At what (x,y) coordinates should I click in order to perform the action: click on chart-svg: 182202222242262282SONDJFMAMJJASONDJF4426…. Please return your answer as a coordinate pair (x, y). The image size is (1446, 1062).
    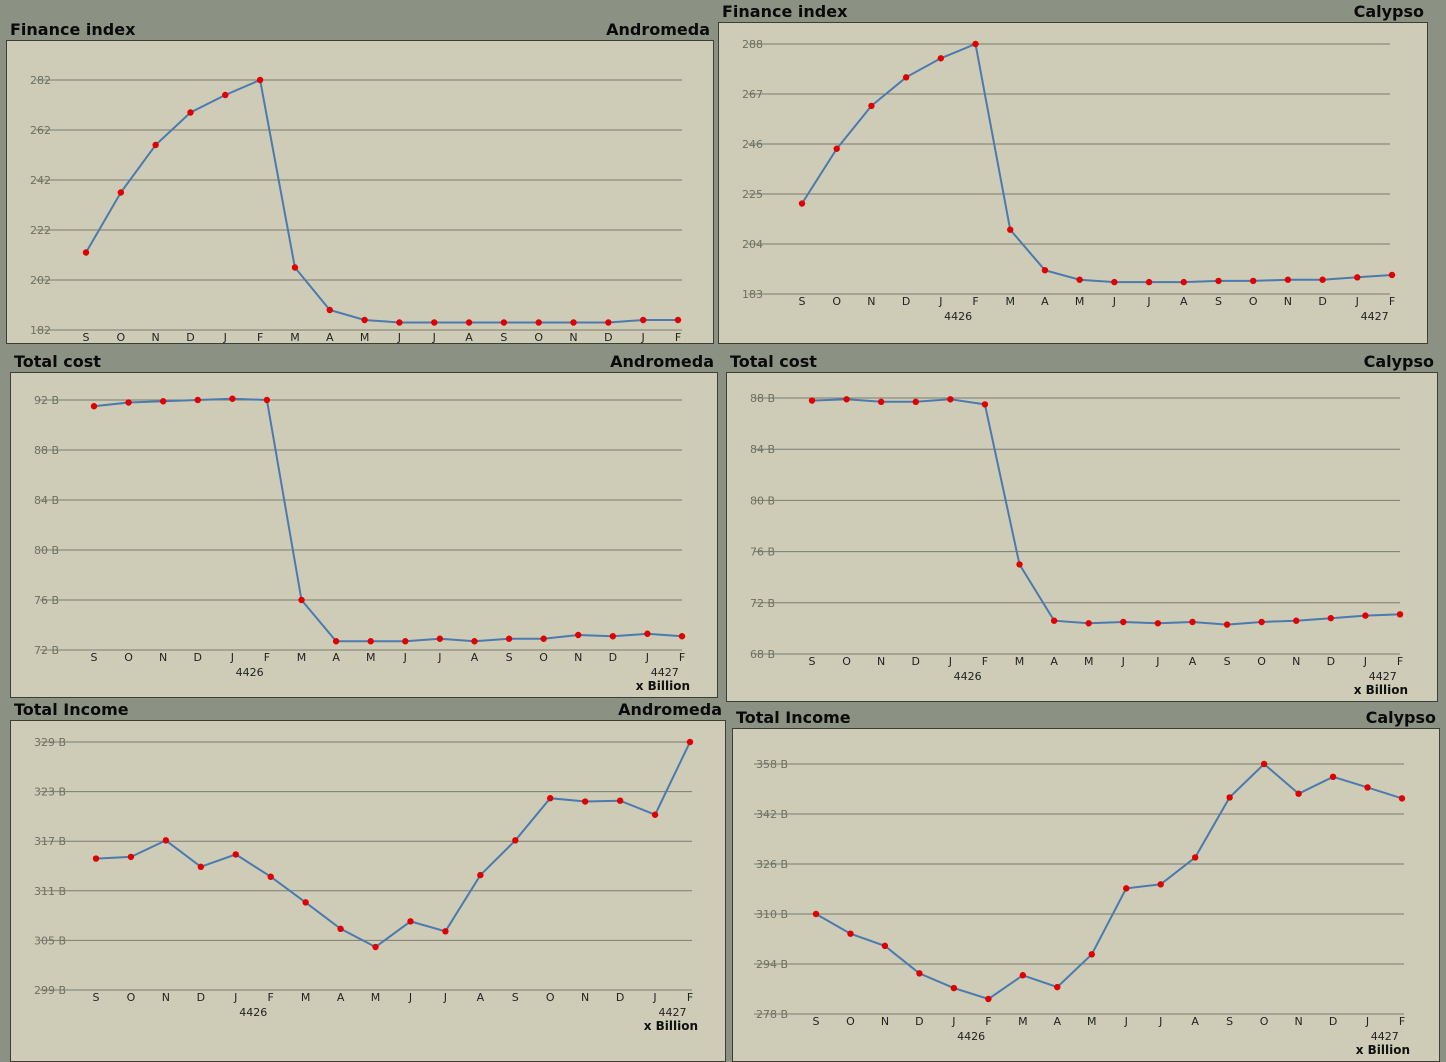
    Looking at the image, I should click on (356, 209).